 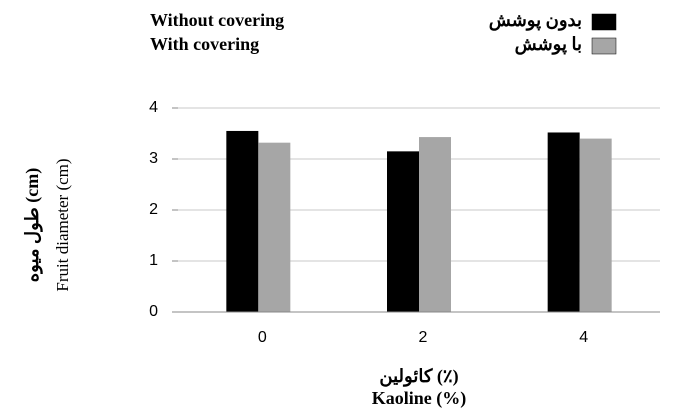 What do you see at coordinates (153, 209) in the screenshot?
I see `y-tick-label: 2` at bounding box center [153, 209].